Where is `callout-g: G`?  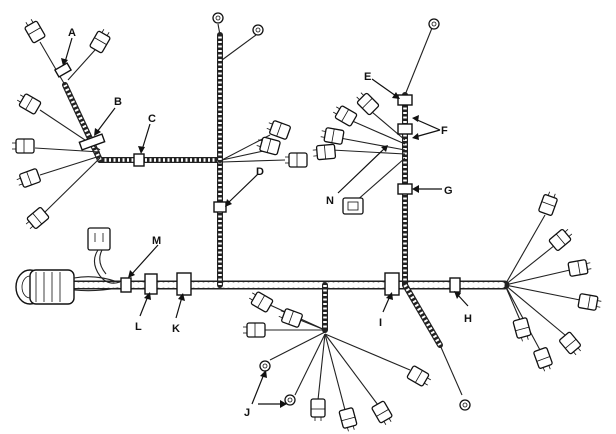 callout-g: G is located at coordinates (448, 191).